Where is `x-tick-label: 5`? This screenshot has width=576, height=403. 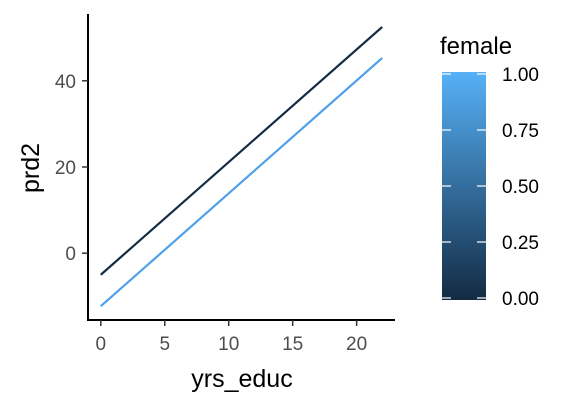
x-tick-label: 5 is located at coordinates (164, 344).